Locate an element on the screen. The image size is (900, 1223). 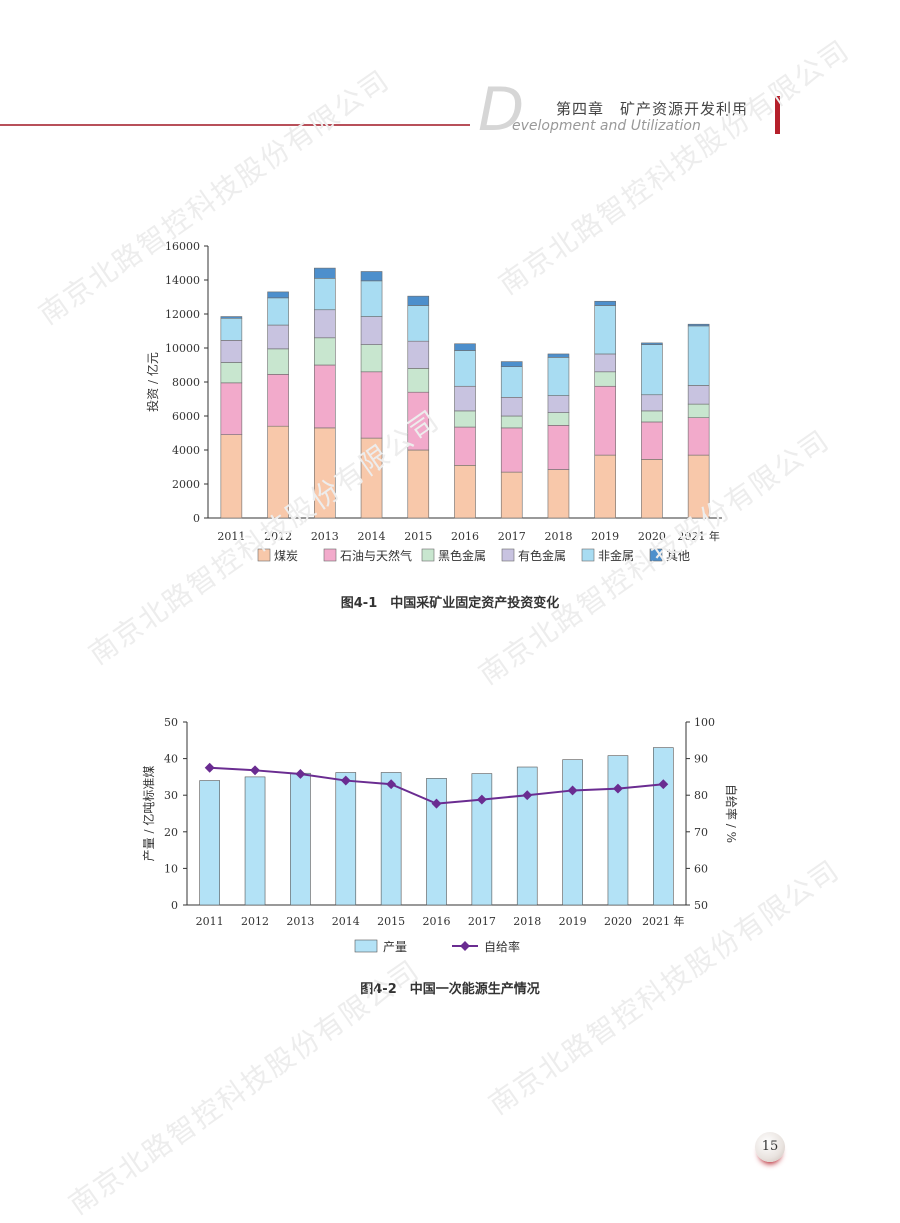
left-tick-label: 10 is located at coordinates (171, 868).